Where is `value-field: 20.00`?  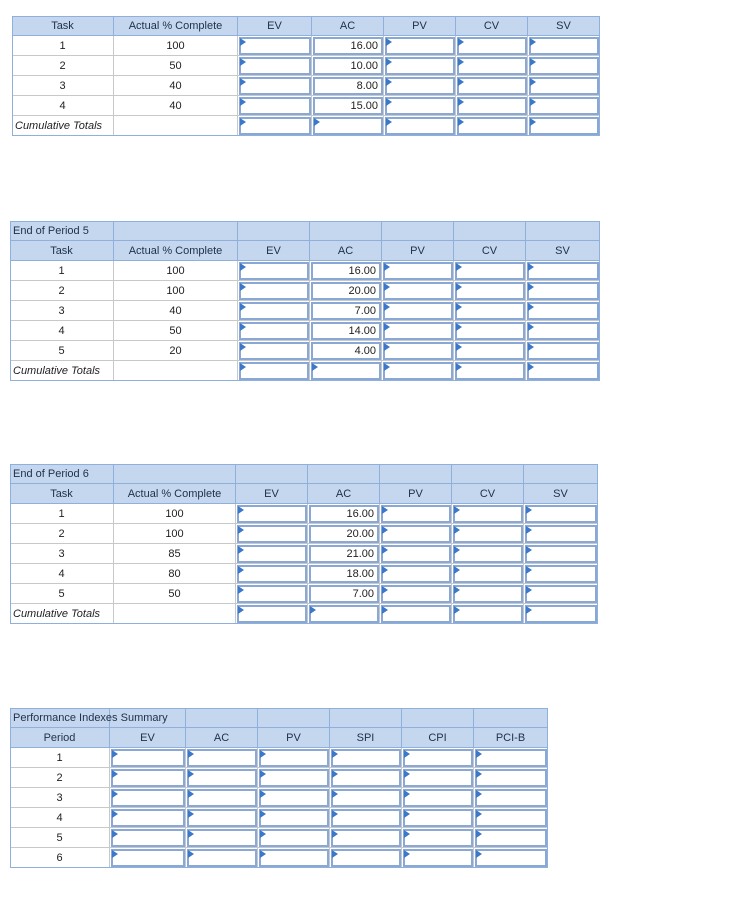
value-field: 20.00 is located at coordinates (344, 534).